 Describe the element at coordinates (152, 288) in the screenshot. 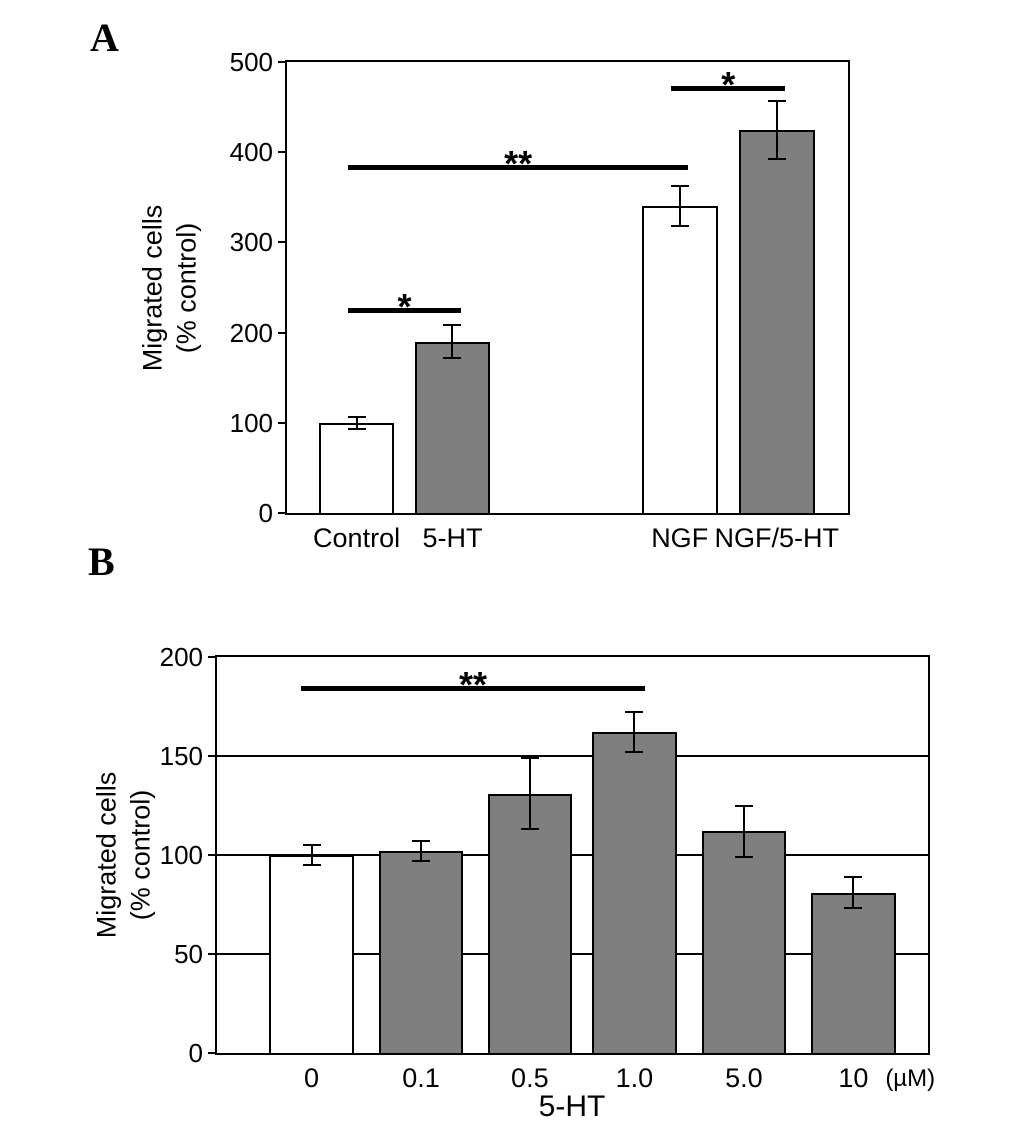

I see `panel-a-ylabel-line1: Migrated cells` at that location.